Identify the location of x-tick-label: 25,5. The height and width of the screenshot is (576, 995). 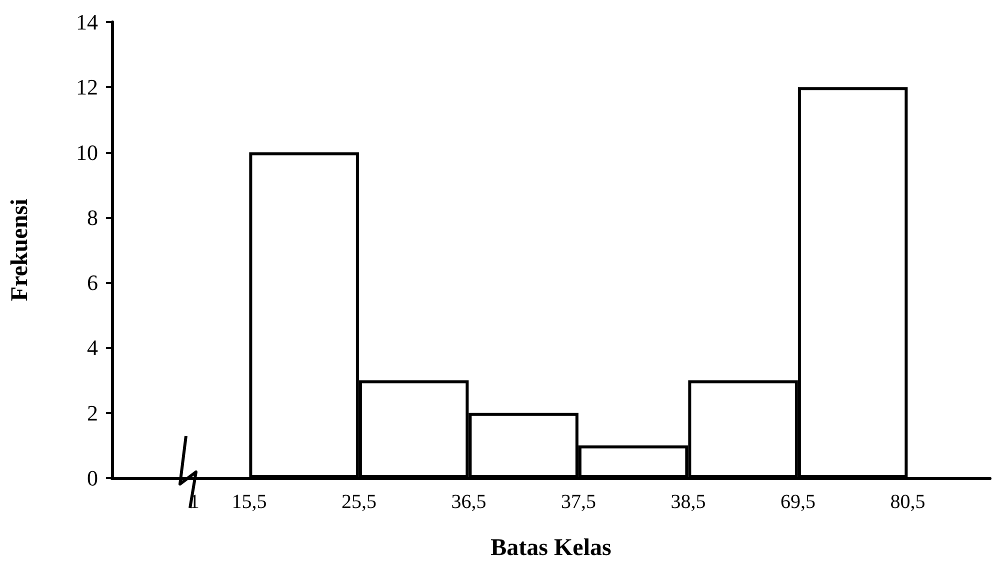
(358, 502).